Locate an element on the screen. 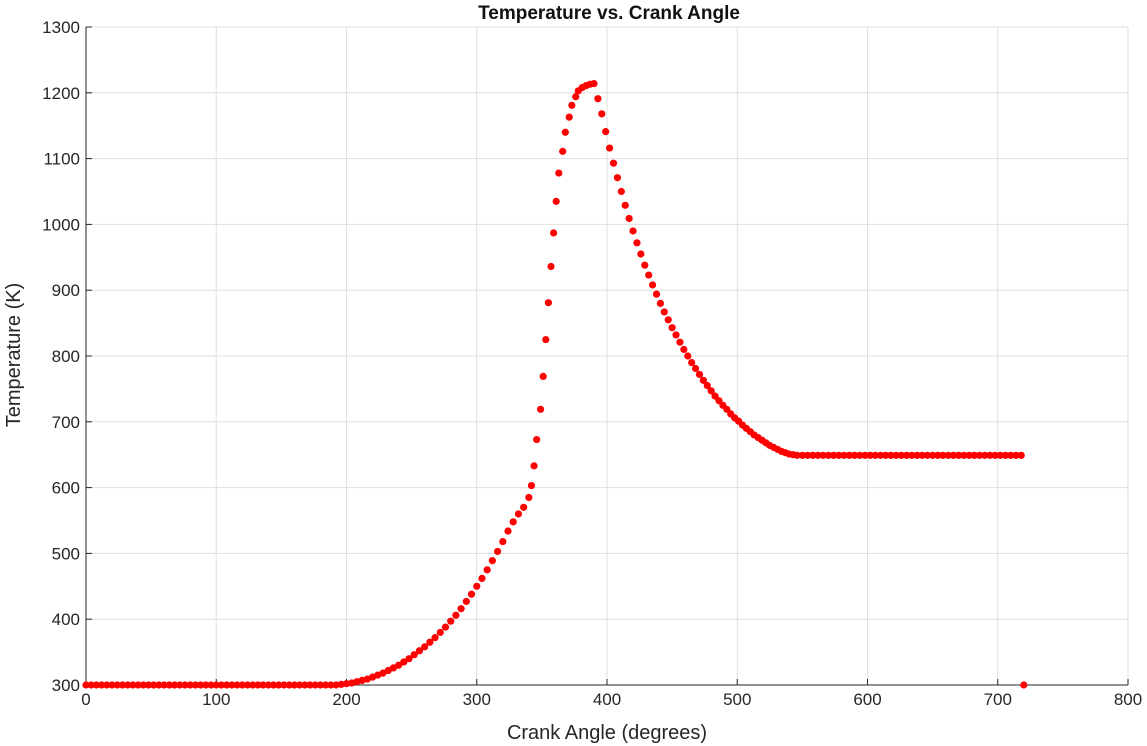 This screenshot has width=1147, height=746. x-axis-label: Crank Angle (degrees) is located at coordinates (607, 733).